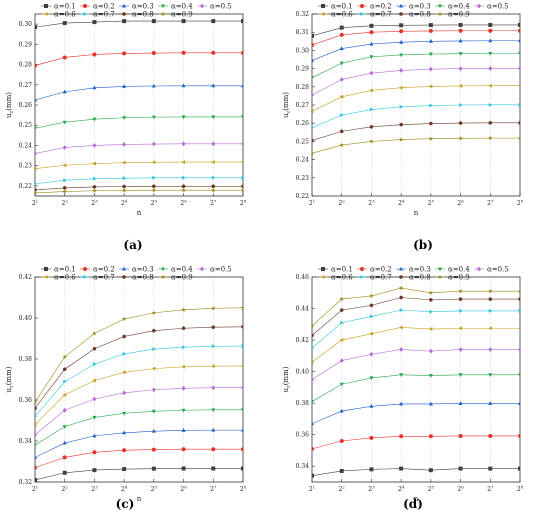 This screenshot has width=550, height=516. Describe the element at coordinates (26, 166) in the screenshot. I see `y-tick-label: 0.23` at that location.